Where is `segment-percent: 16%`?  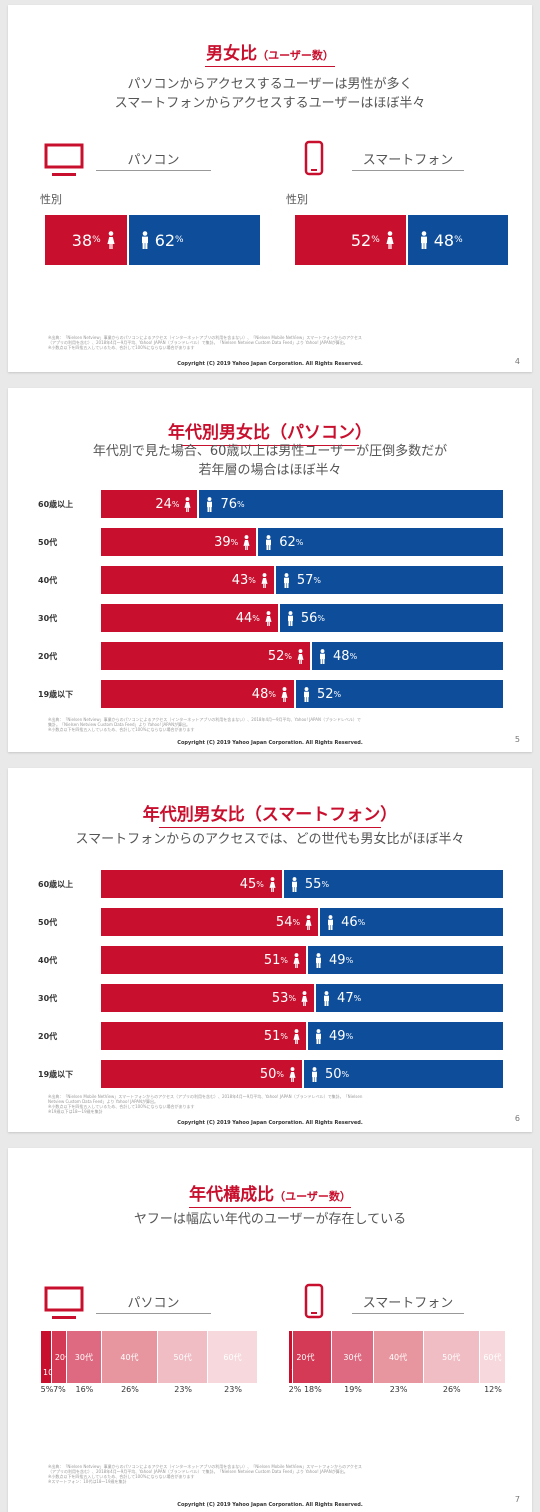 segment-percent: 16% is located at coordinates (84, 1389).